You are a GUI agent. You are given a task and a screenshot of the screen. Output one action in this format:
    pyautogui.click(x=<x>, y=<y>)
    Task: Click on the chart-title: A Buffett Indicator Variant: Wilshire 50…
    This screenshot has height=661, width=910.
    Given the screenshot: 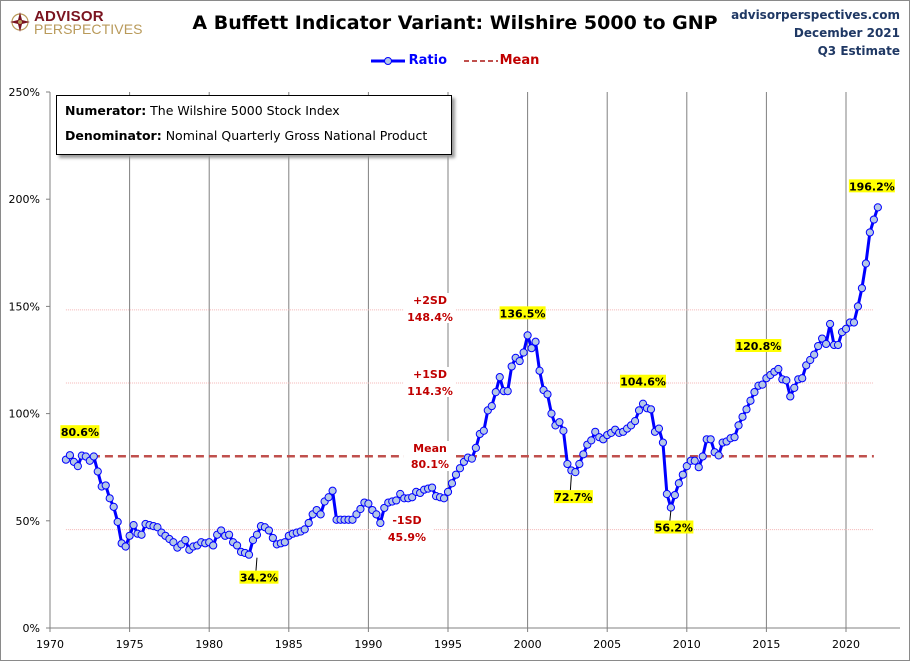 What is the action you would take?
    pyautogui.click(x=455, y=23)
    